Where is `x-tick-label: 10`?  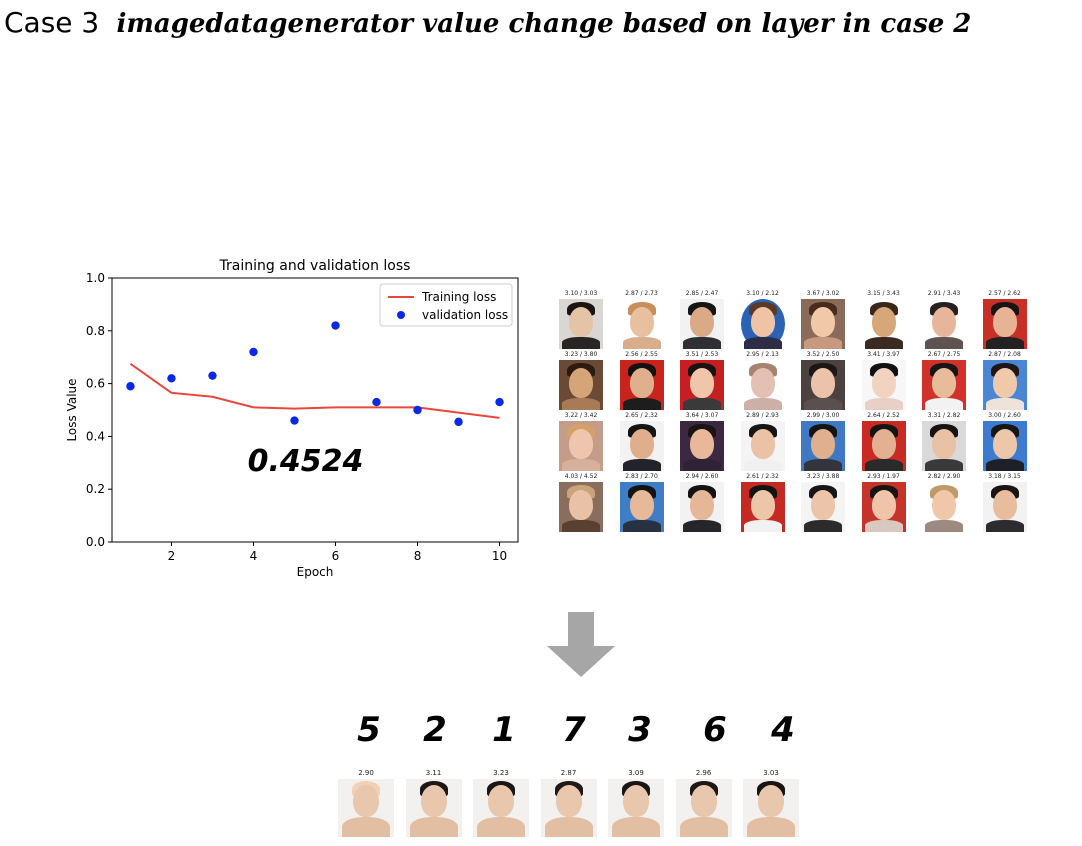
x-tick-label: 10 is located at coordinates (499, 556).